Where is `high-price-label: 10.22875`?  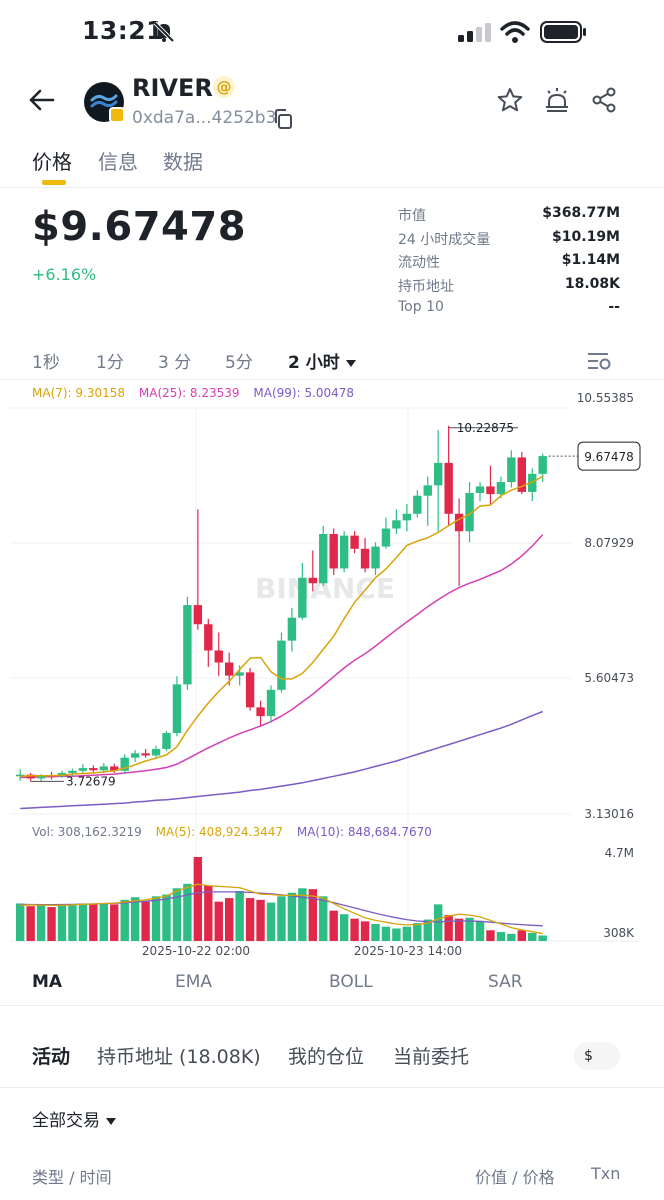
high-price-label: 10.22875 is located at coordinates (485, 428).